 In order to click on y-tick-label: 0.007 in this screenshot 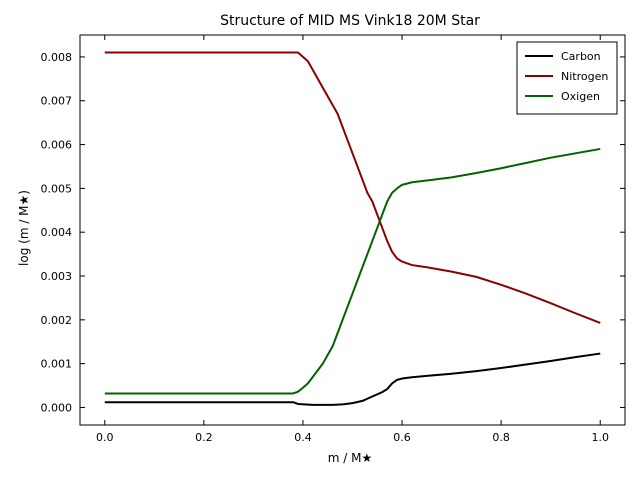, I will do `click(57, 101)`.